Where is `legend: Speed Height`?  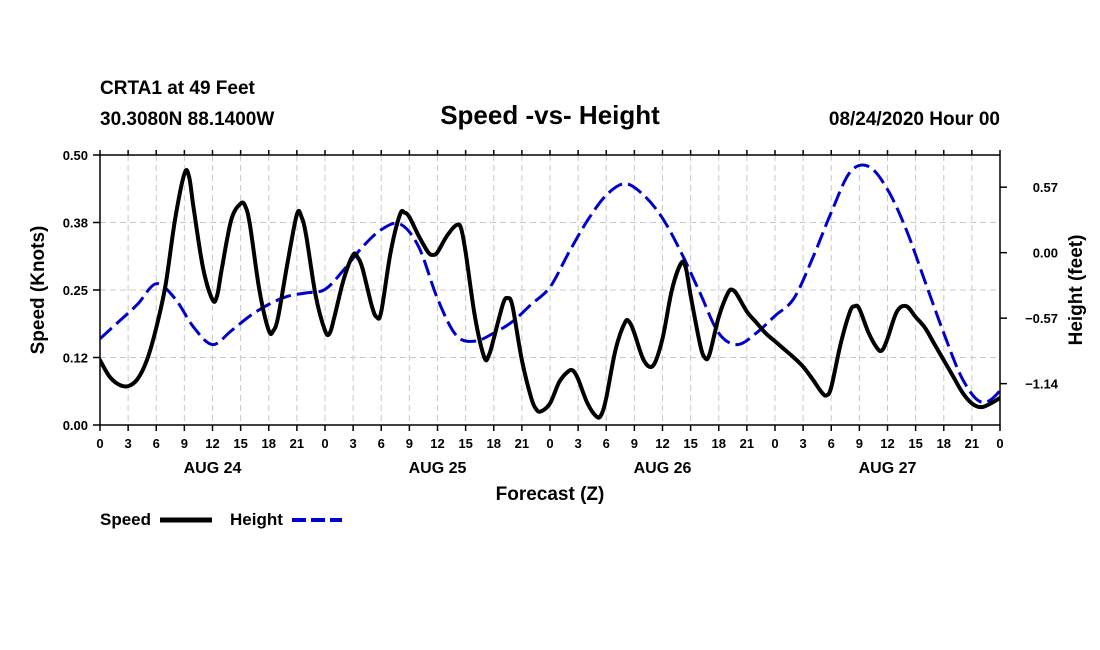 legend: Speed Height is located at coordinates (221, 519).